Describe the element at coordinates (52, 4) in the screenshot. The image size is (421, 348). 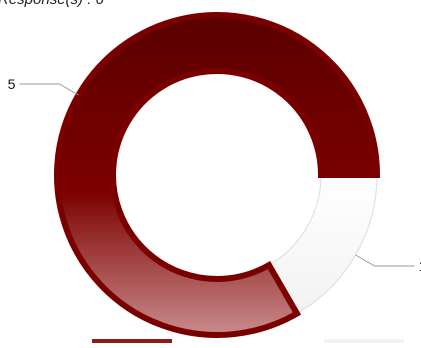
I see `responses-caption: Response(s) : 6` at that location.